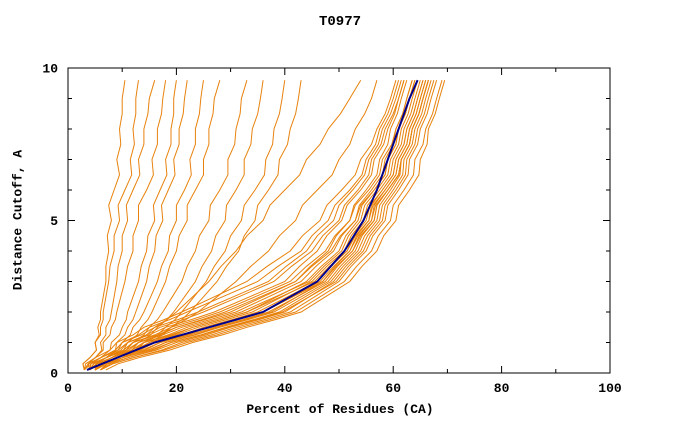 This screenshot has height=440, width=680. Describe the element at coordinates (610, 388) in the screenshot. I see `x-tick-label: 100` at that location.